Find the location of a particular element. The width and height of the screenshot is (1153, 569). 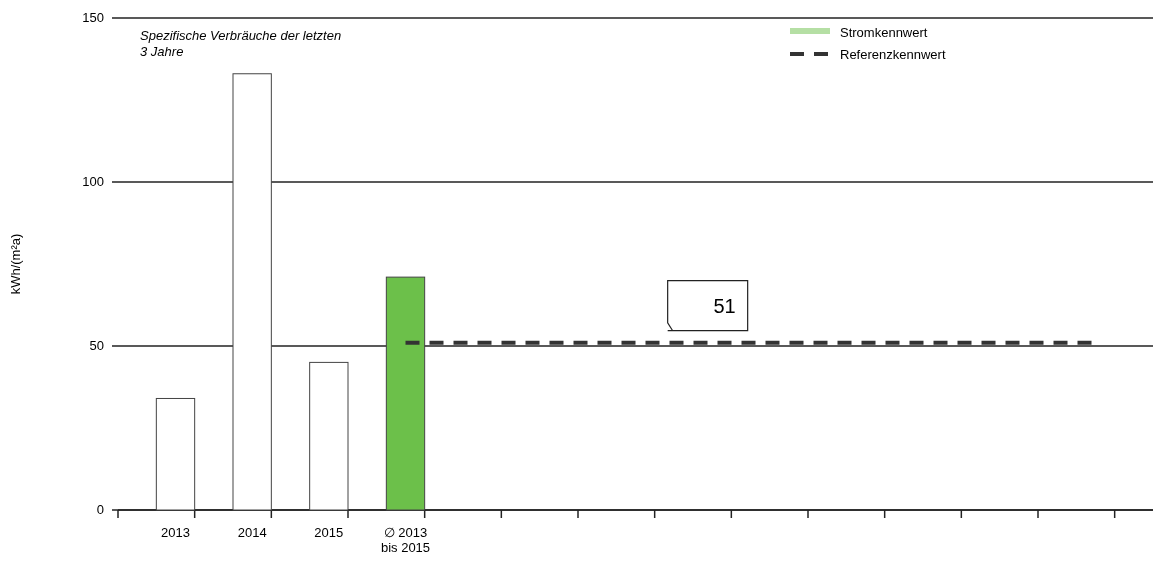

legend-label: Stromkennwert is located at coordinates (884, 32).